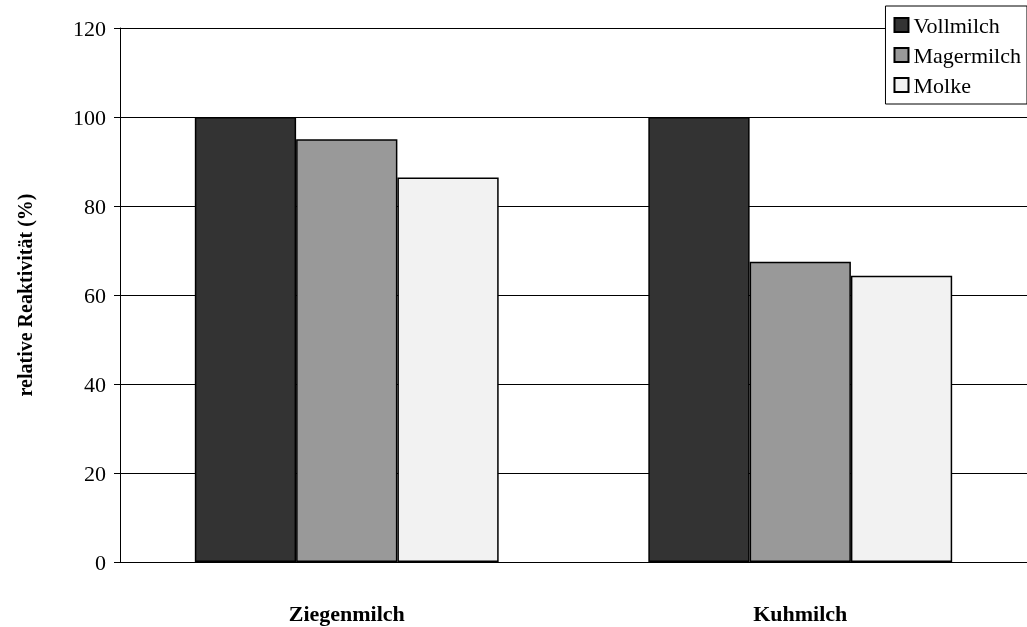 This screenshot has width=1027, height=627. I want to click on y-tick-label: 40, so click(95, 384).